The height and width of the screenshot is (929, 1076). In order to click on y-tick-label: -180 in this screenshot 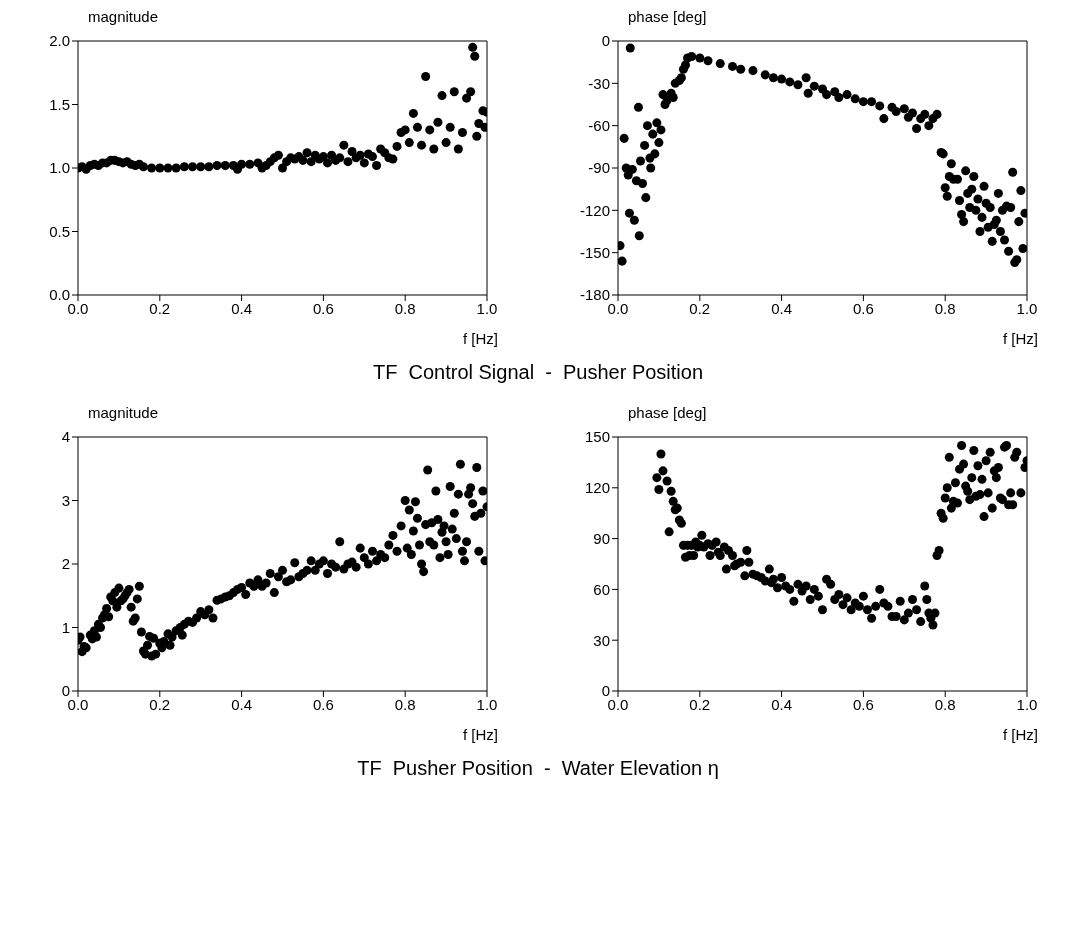, I will do `click(594, 295)`.